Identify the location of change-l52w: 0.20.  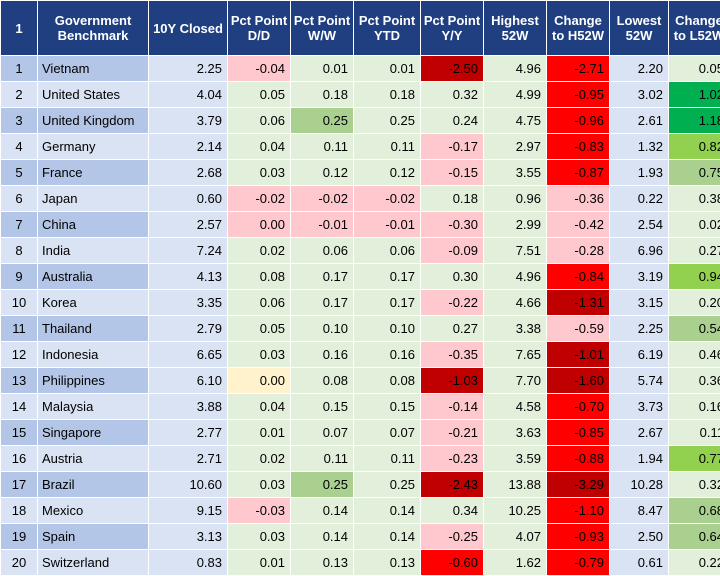
(694, 302).